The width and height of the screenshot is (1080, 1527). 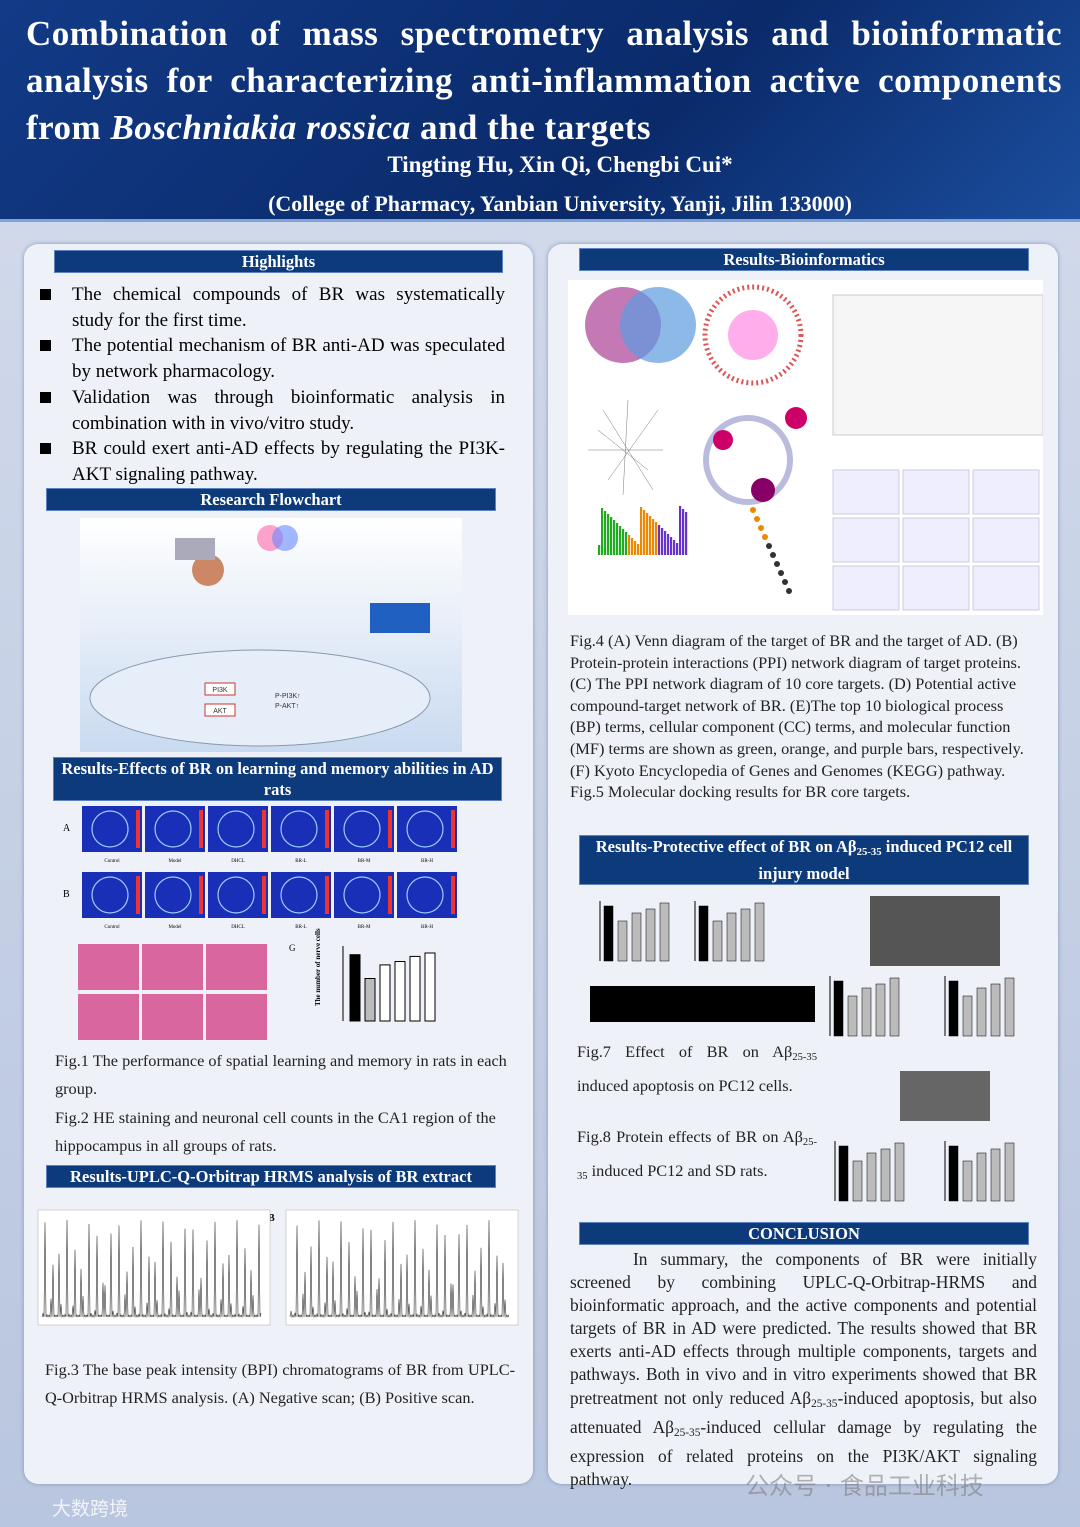 I want to click on label: PI3K, so click(x=220, y=690).